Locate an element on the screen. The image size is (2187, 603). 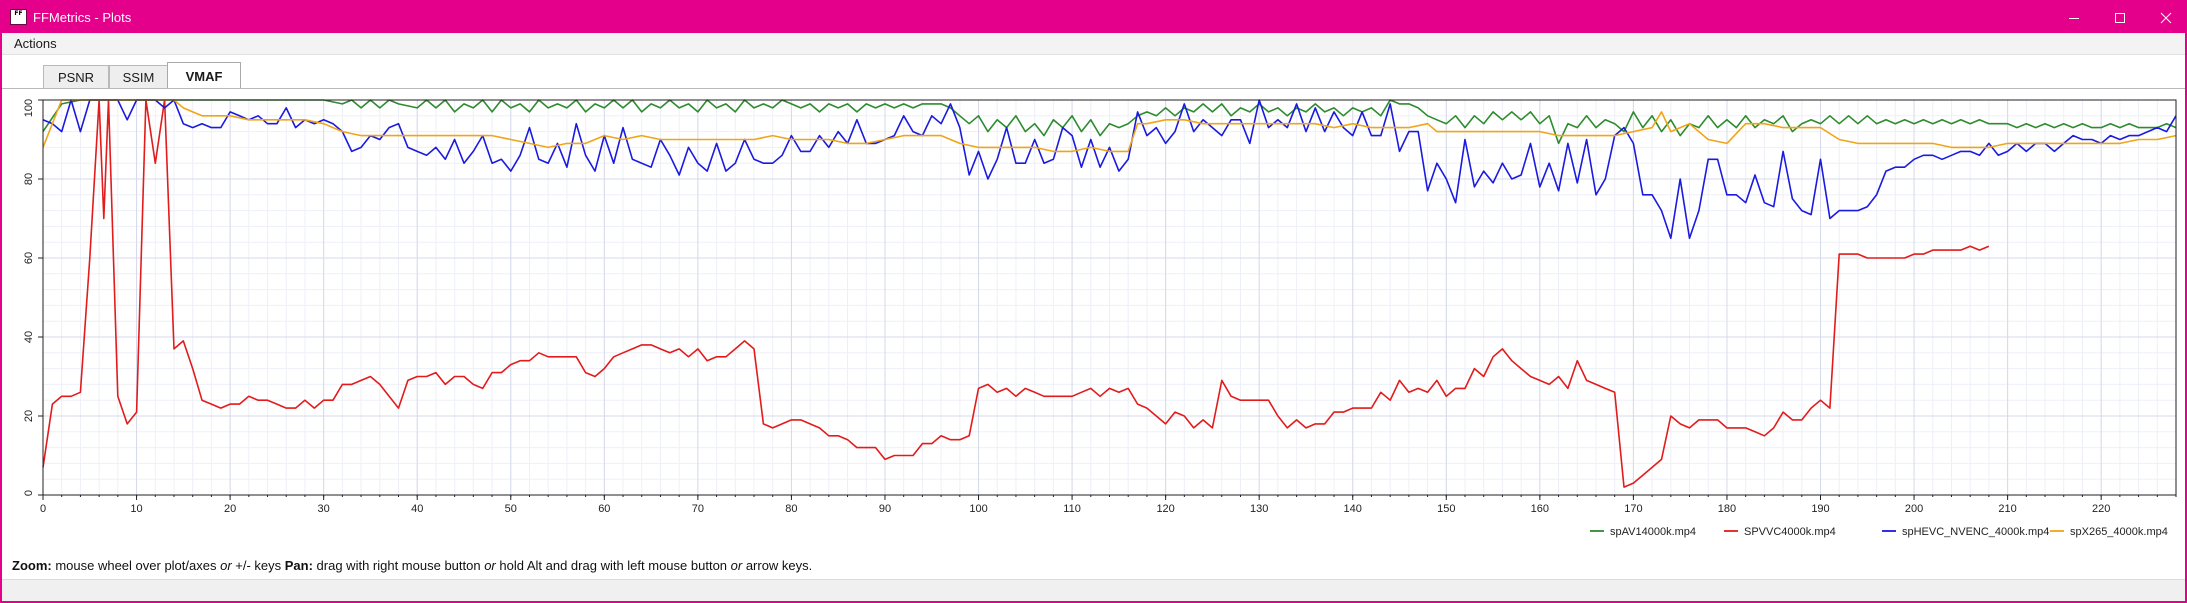
legend-label-1: SPVVC4000k.mp4 is located at coordinates (1790, 532).